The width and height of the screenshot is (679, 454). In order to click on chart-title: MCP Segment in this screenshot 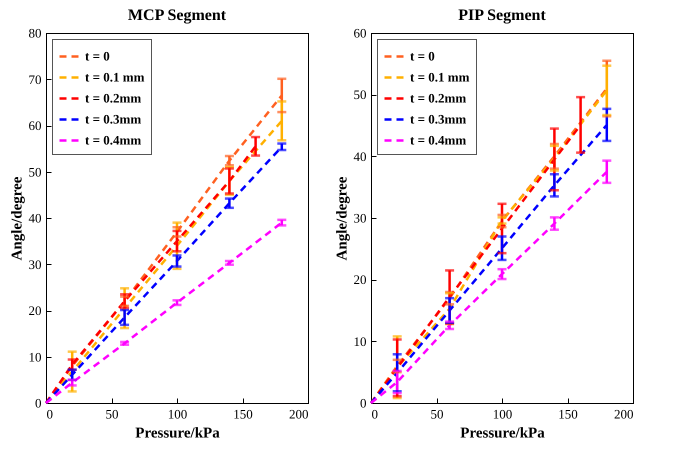, I will do `click(177, 15)`.